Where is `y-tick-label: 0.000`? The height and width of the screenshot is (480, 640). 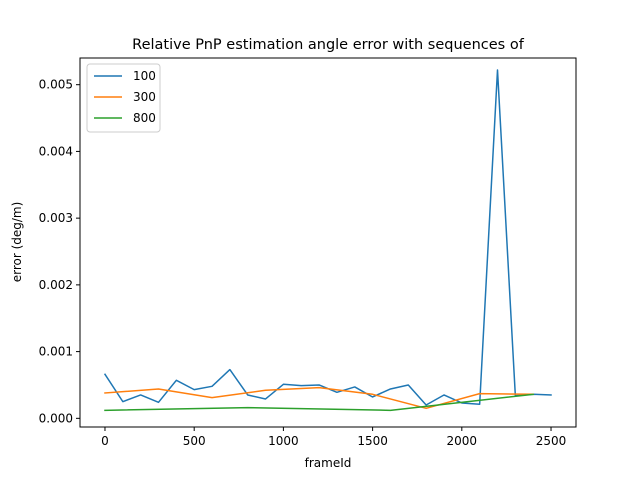
y-tick-label: 0.000 is located at coordinates (56, 418).